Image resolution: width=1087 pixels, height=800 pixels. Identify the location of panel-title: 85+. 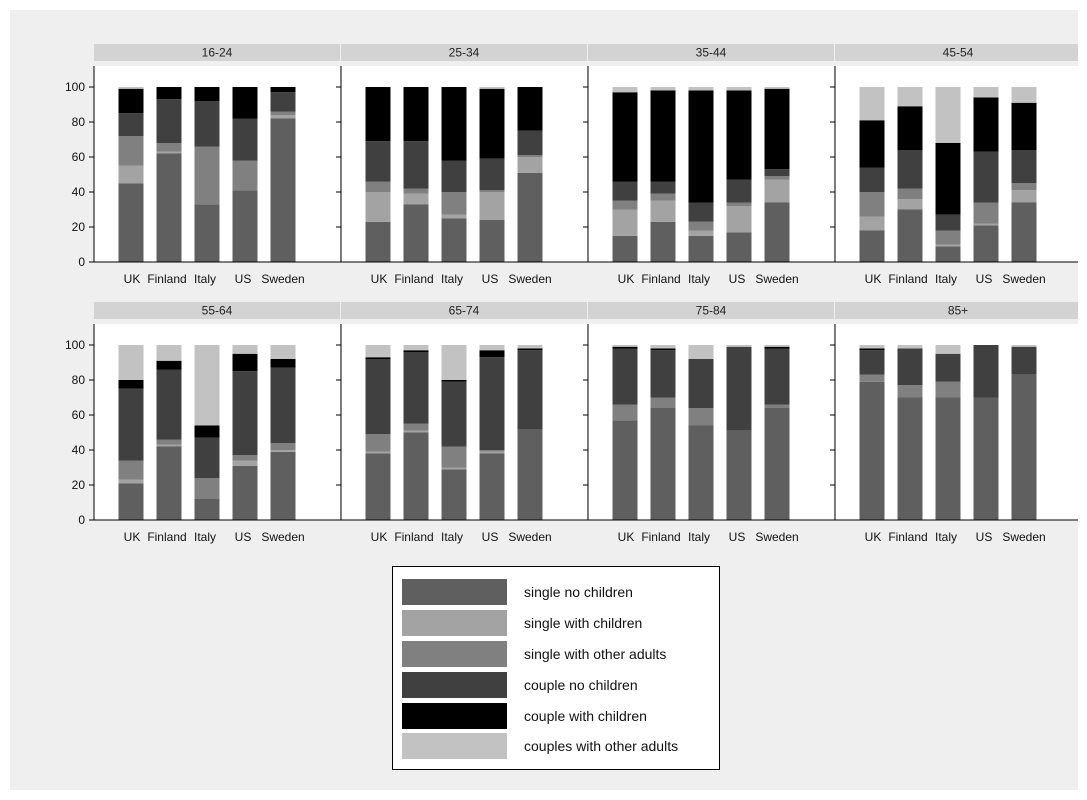
(958, 311).